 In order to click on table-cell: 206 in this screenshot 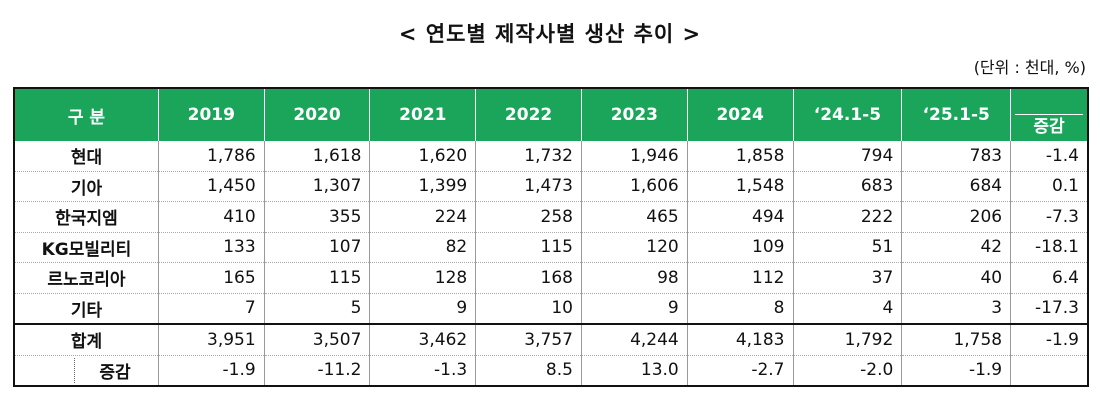, I will do `click(956, 217)`.